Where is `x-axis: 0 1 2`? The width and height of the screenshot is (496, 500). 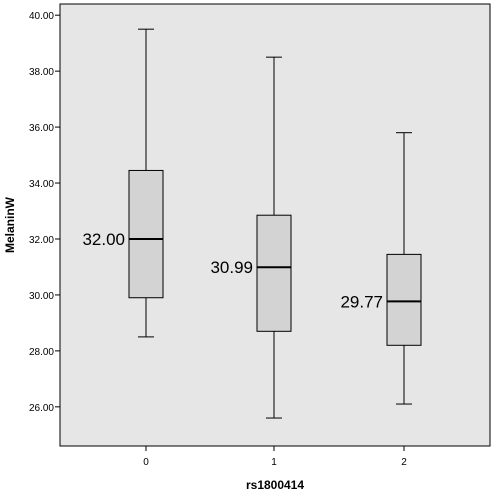 x-axis: 0 1 2 is located at coordinates (275, 457).